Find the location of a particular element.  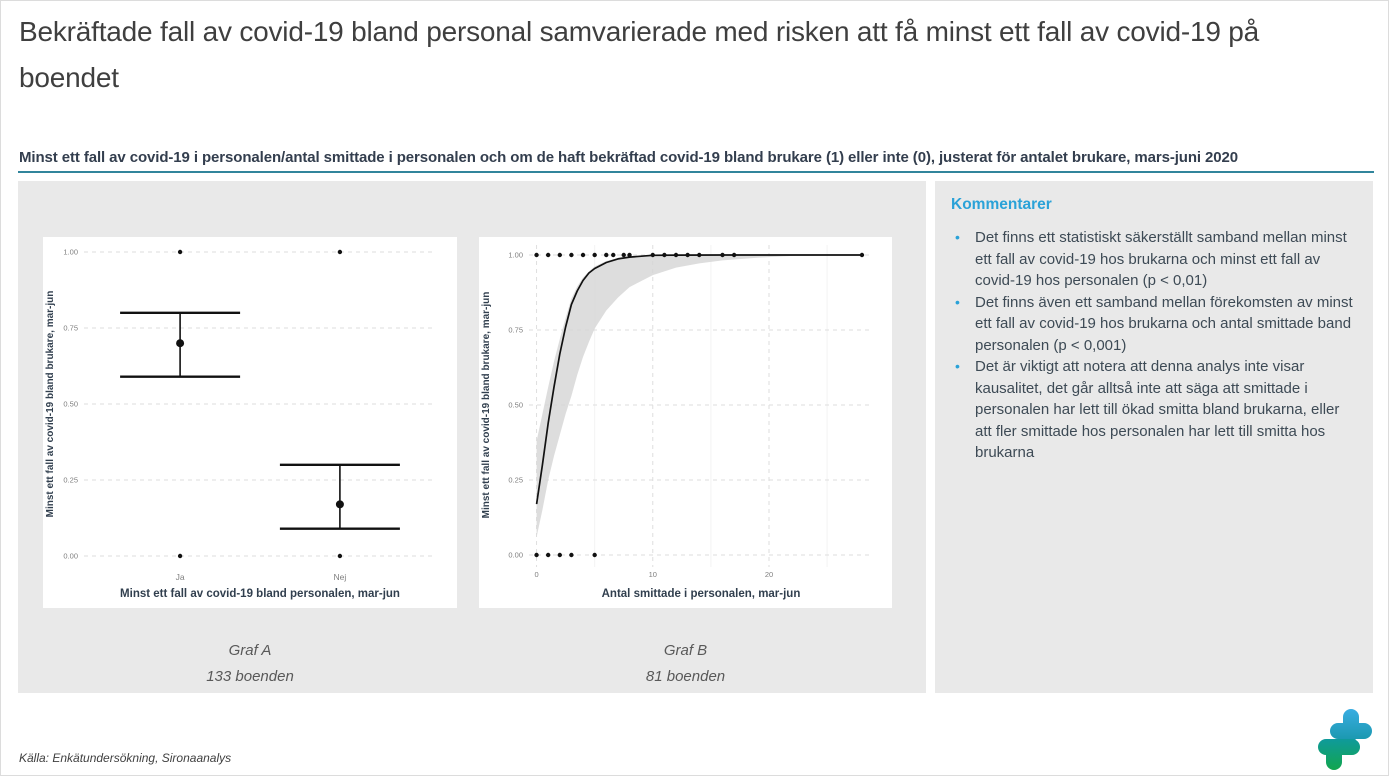

svg-text: 20 is located at coordinates (769, 574).